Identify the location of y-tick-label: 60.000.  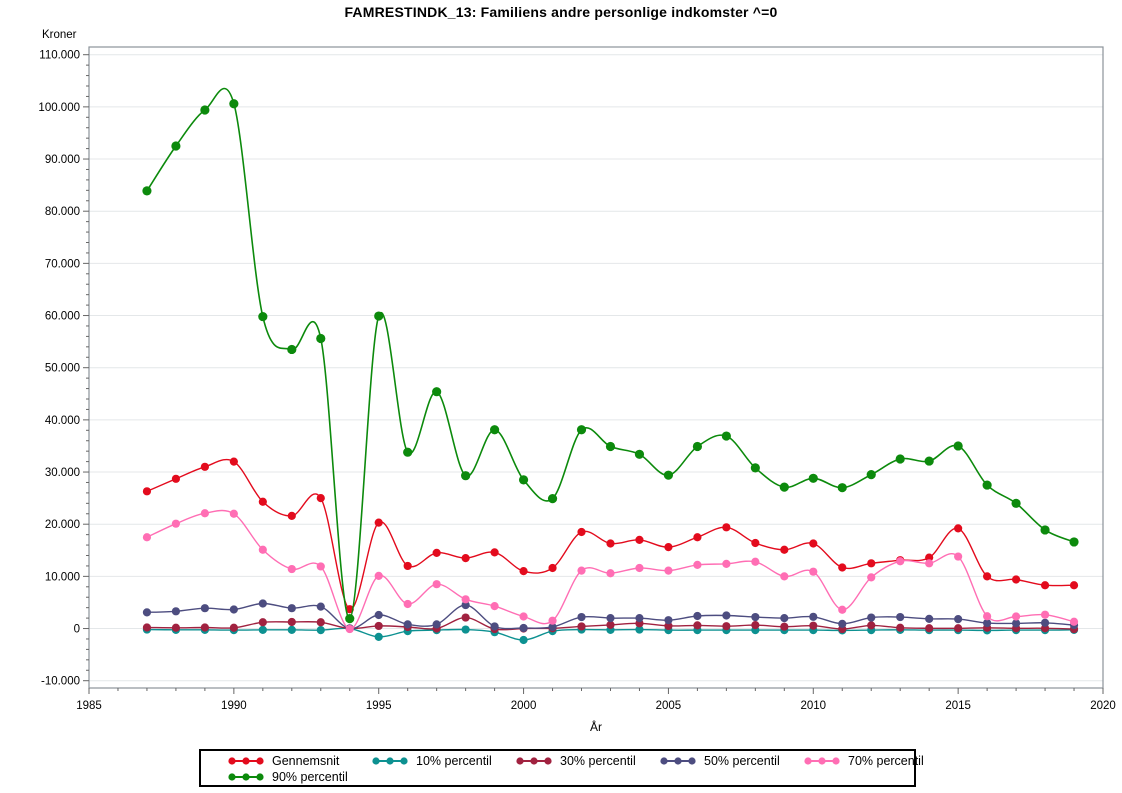
(62, 317).